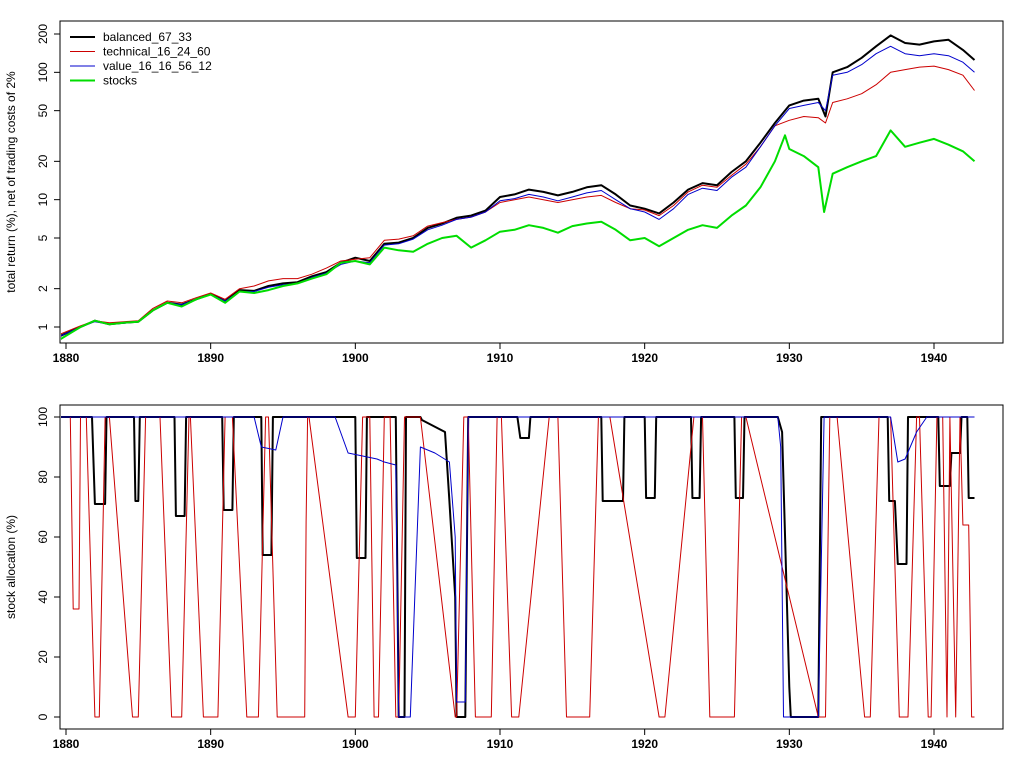 Image resolution: width=1024 pixels, height=773 pixels. What do you see at coordinates (43, 111) in the screenshot?
I see `y-tick-label: 50` at bounding box center [43, 111].